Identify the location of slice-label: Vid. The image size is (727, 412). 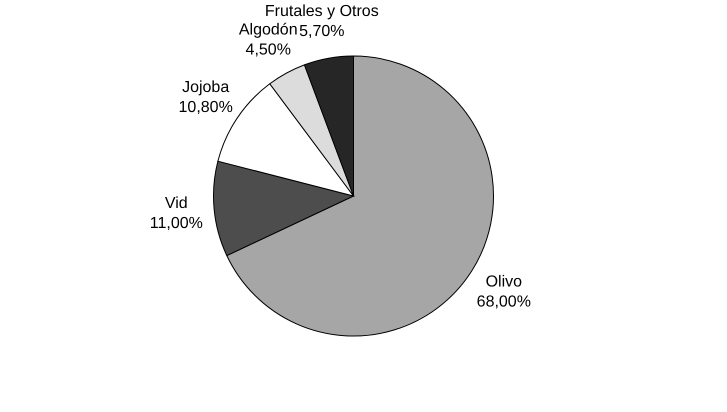
(176, 203).